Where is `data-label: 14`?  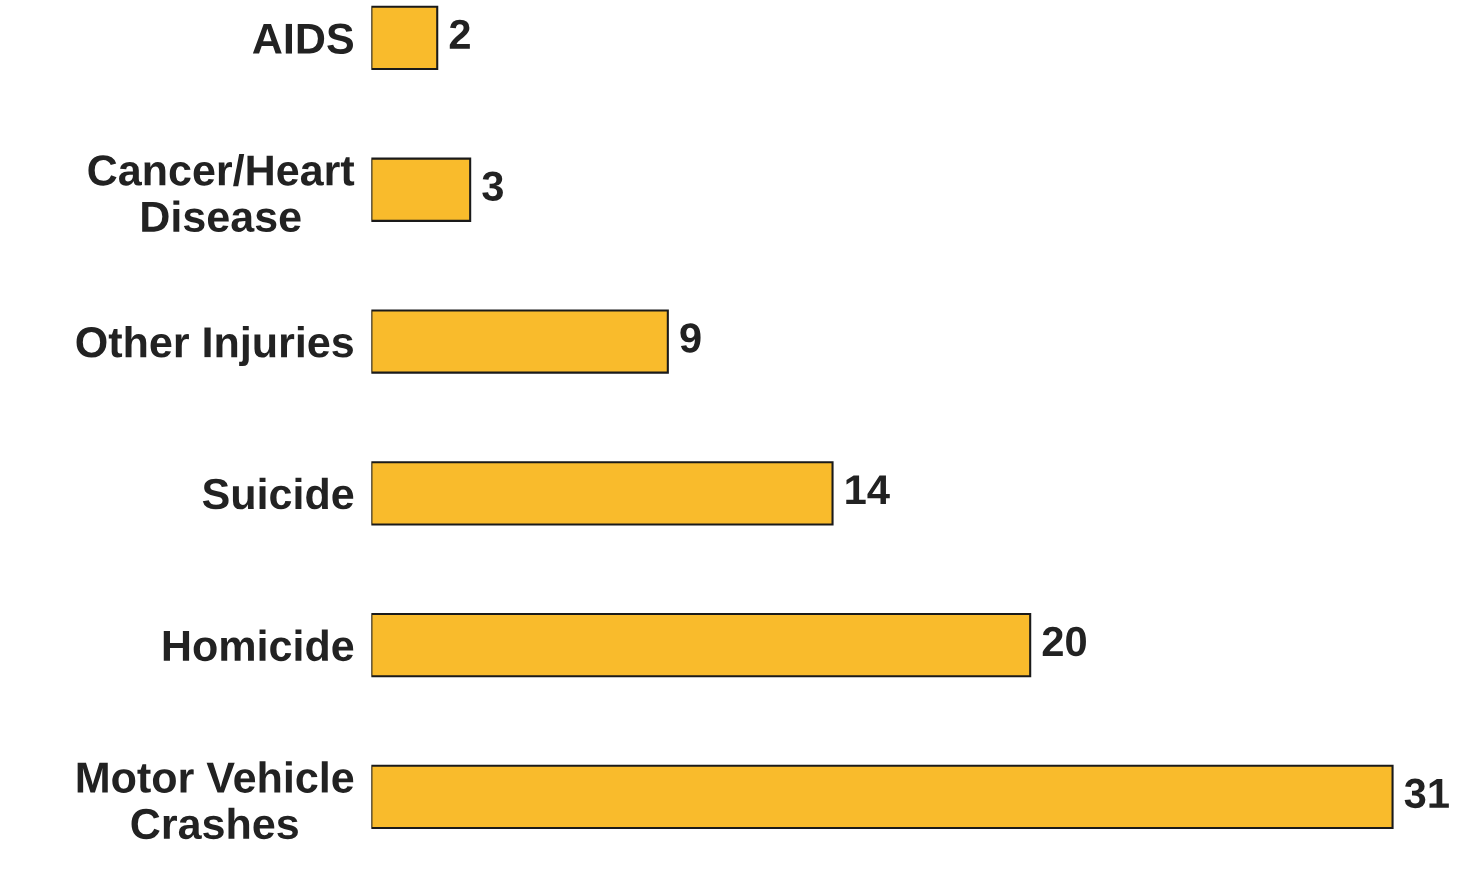
data-label: 14 is located at coordinates (868, 490).